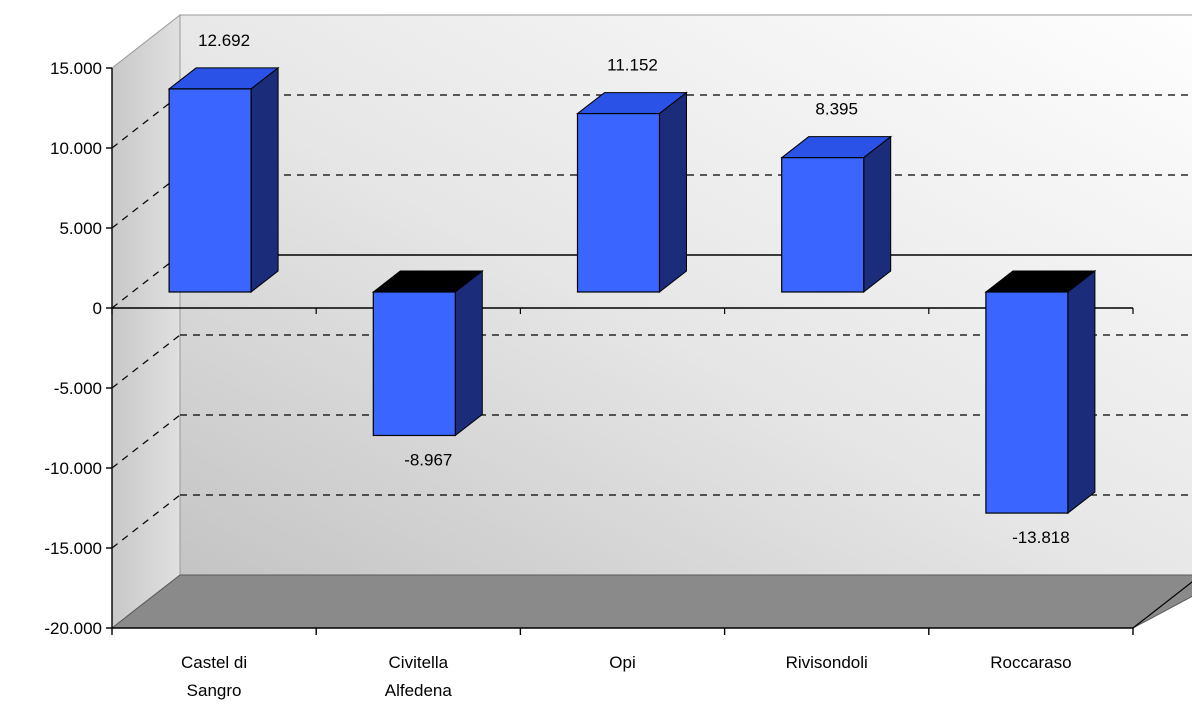 The image size is (1192, 706). What do you see at coordinates (1030, 662) in the screenshot?
I see `category-label: Roccaraso` at bounding box center [1030, 662].